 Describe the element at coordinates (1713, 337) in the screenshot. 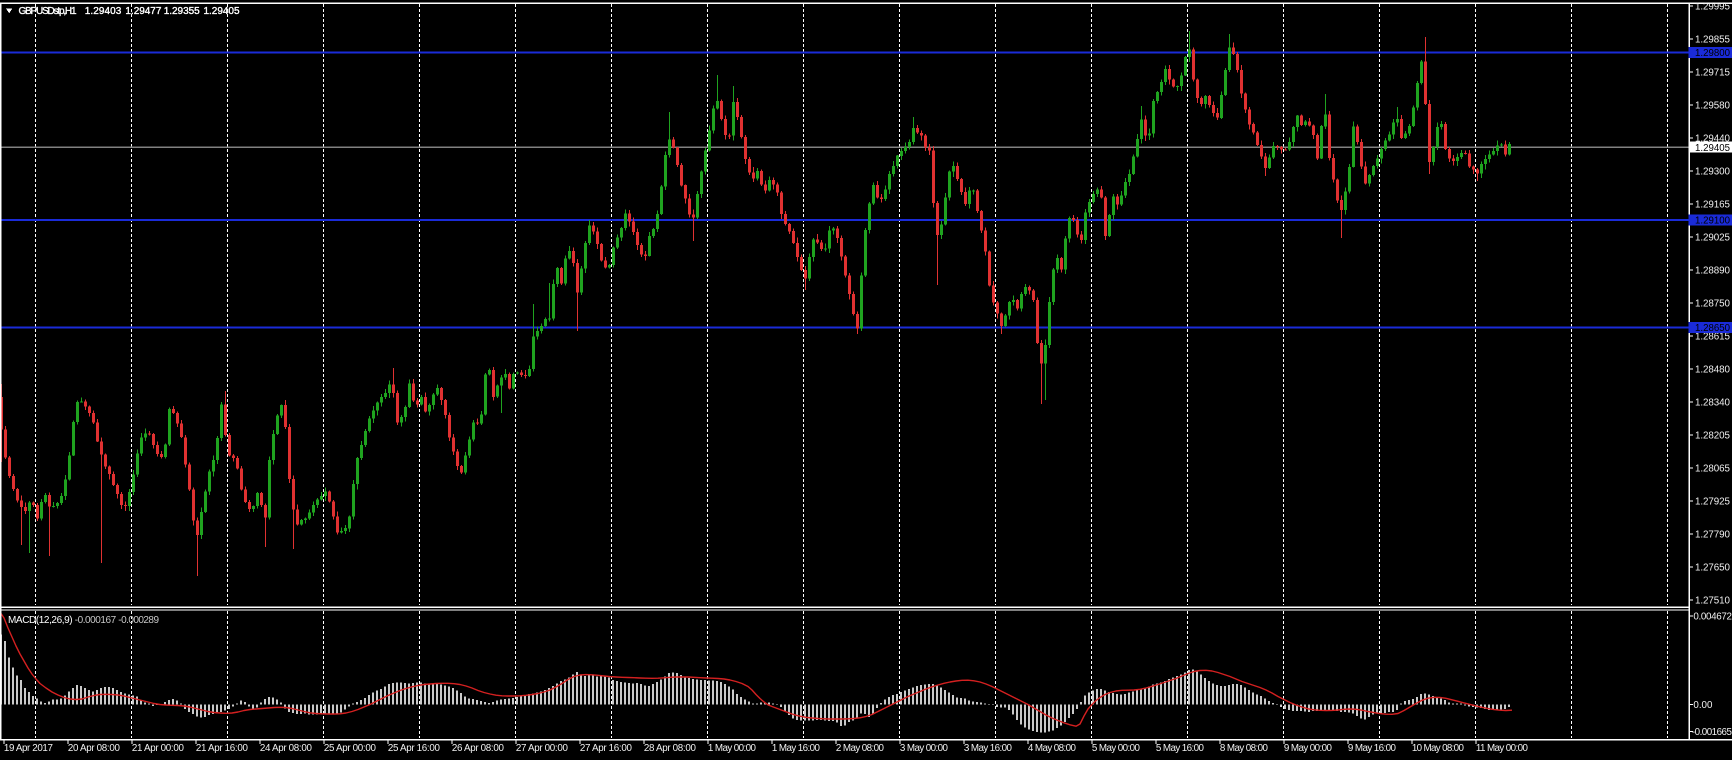

I see `svg-text: 1.28615` at that location.